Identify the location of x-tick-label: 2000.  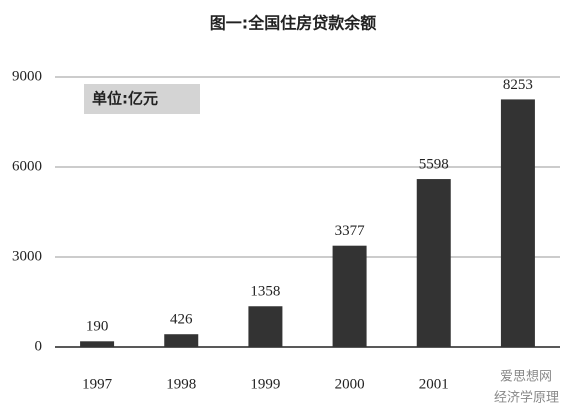
(350, 384).